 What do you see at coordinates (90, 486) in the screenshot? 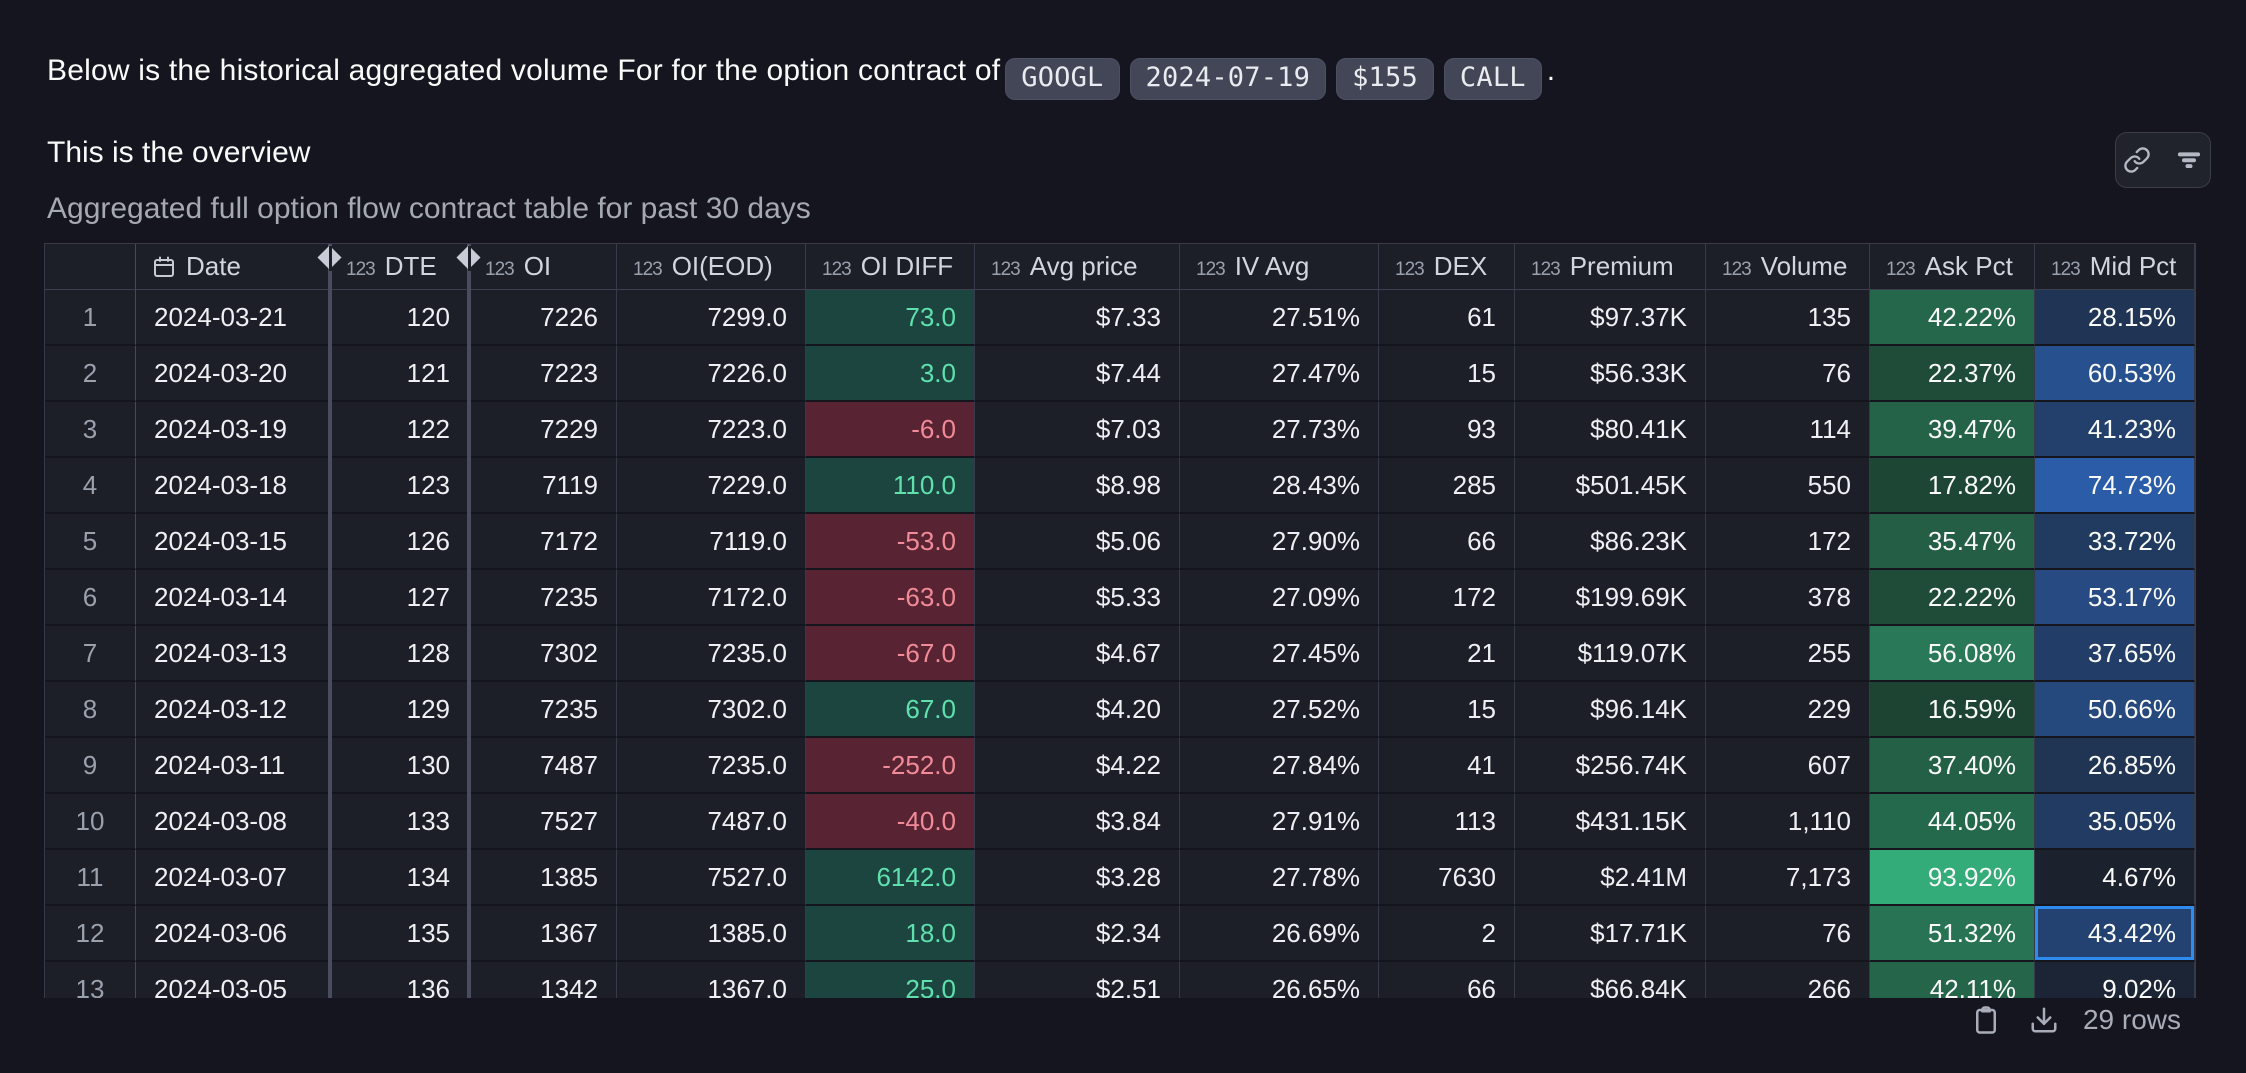
I see `row-number-cell: 4` at bounding box center [90, 486].